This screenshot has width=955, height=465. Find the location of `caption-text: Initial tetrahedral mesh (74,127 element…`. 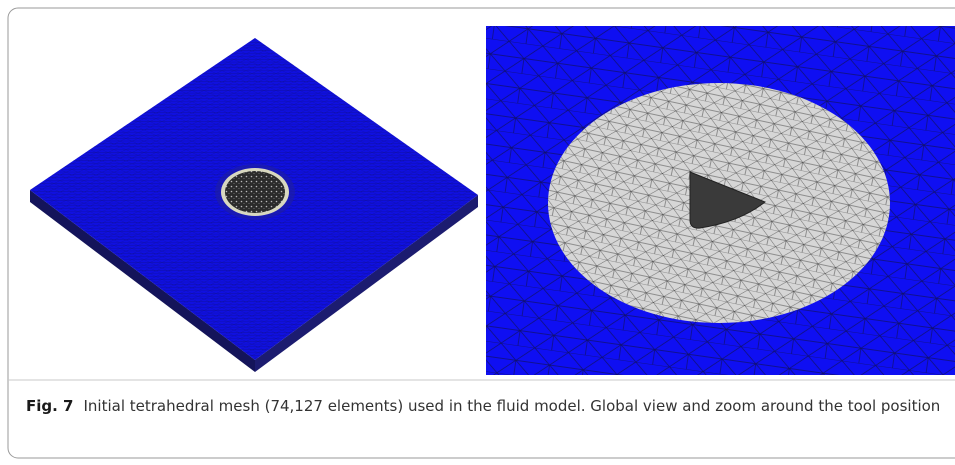

caption-text: Initial tetrahedral mesh (74,127 element… is located at coordinates (512, 406).